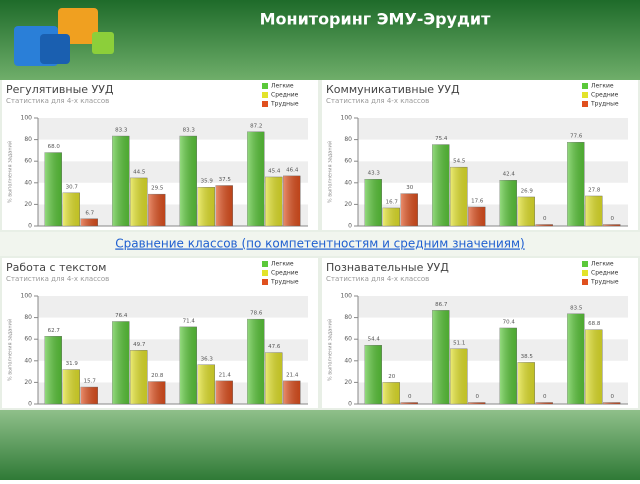 The image size is (640, 484). What do you see at coordinates (374, 340) in the screenshot?
I see `data-label: 54.4` at bounding box center [374, 340].